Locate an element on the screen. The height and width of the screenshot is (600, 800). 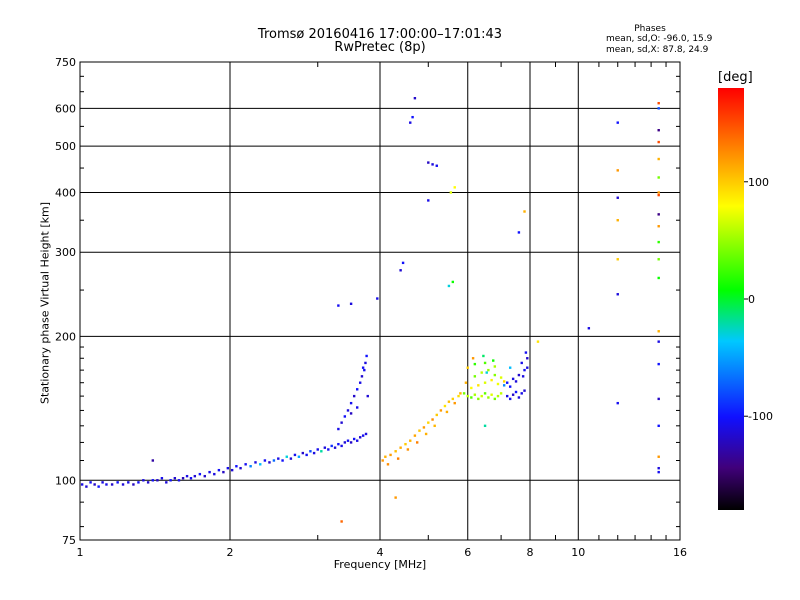
y-tick-label: 750 is located at coordinates (65, 62).